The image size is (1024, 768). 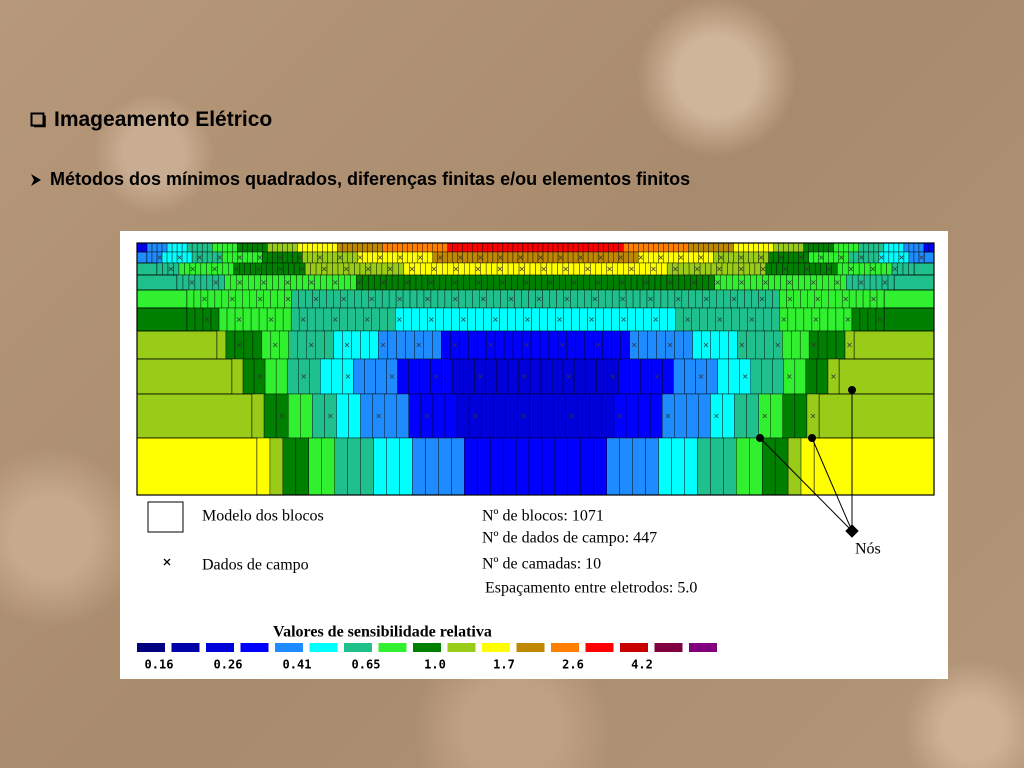 What do you see at coordinates (167, 562) in the screenshot?
I see `legend-cross` at bounding box center [167, 562].